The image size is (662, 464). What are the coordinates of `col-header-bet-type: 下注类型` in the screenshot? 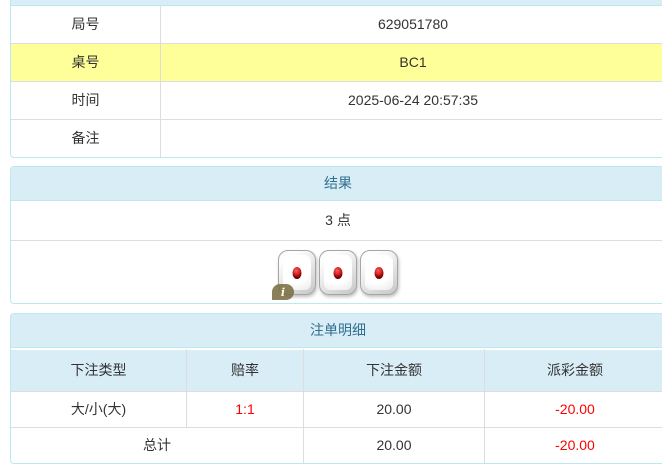 It's located at (98, 370).